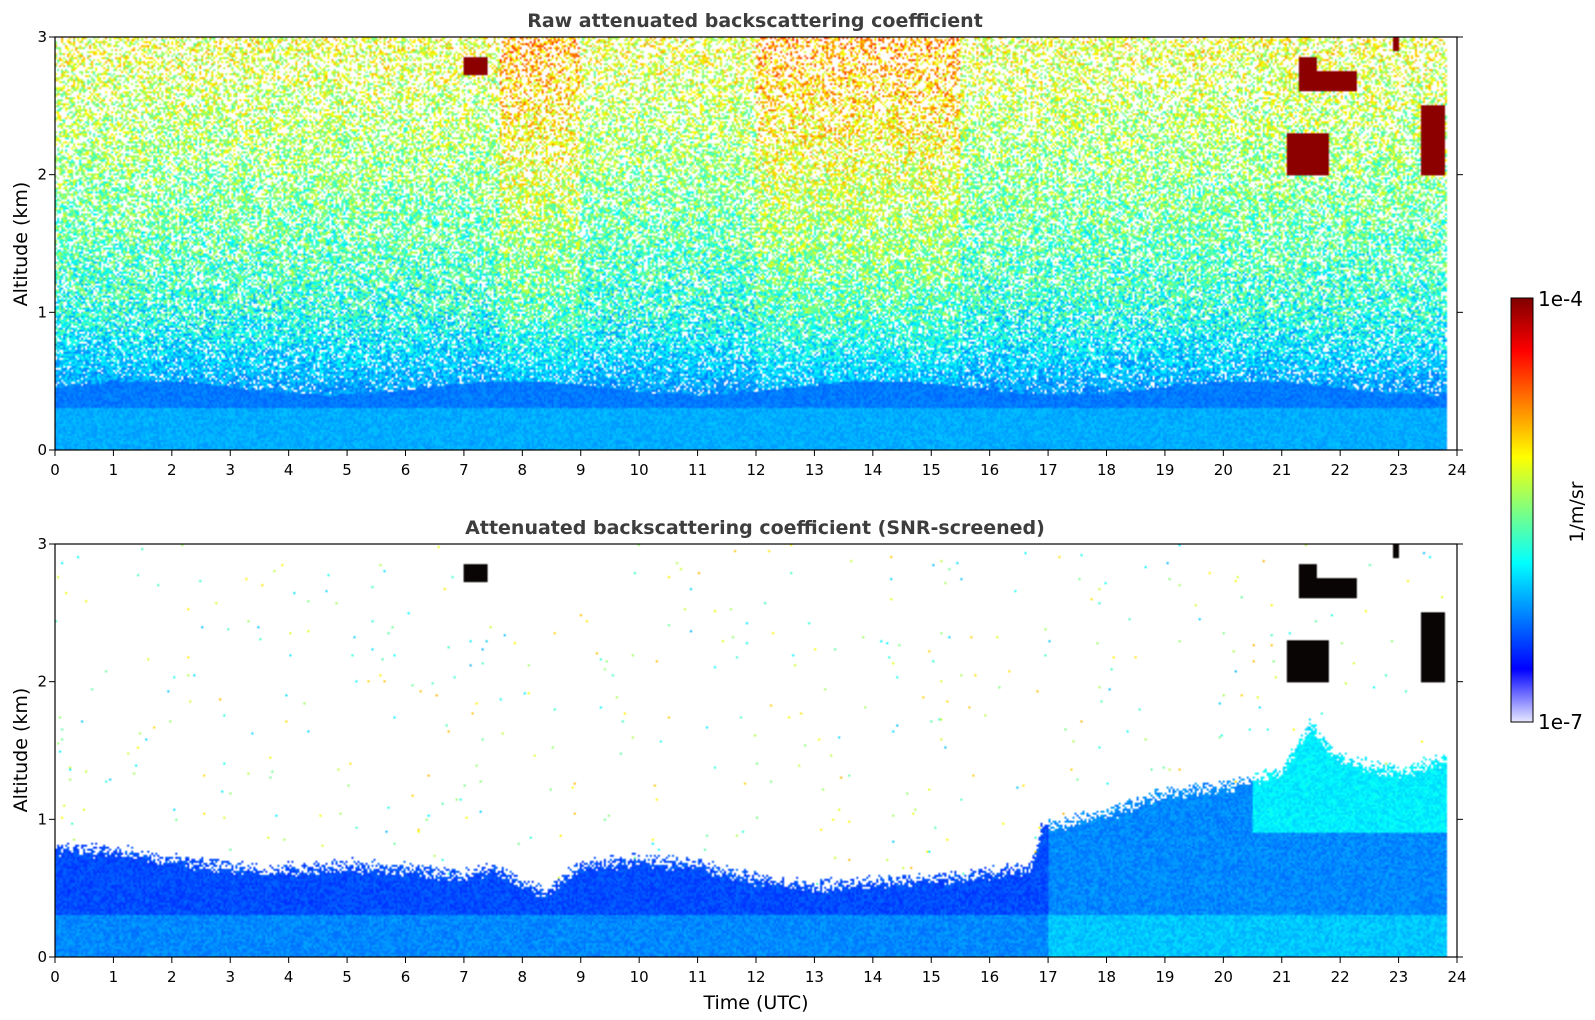 The height and width of the screenshot is (1020, 1595). I want to click on colorbar-gradient, so click(1522, 510).